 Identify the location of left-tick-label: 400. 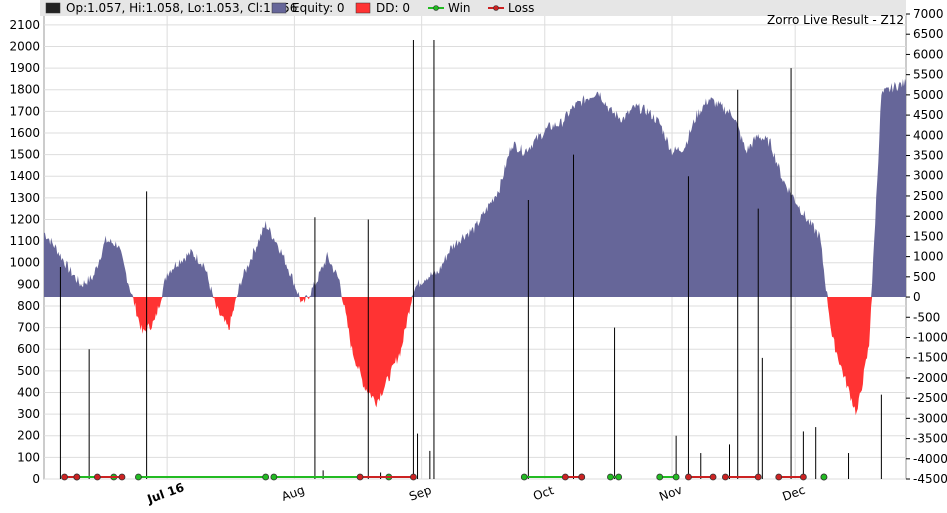
(28, 392).